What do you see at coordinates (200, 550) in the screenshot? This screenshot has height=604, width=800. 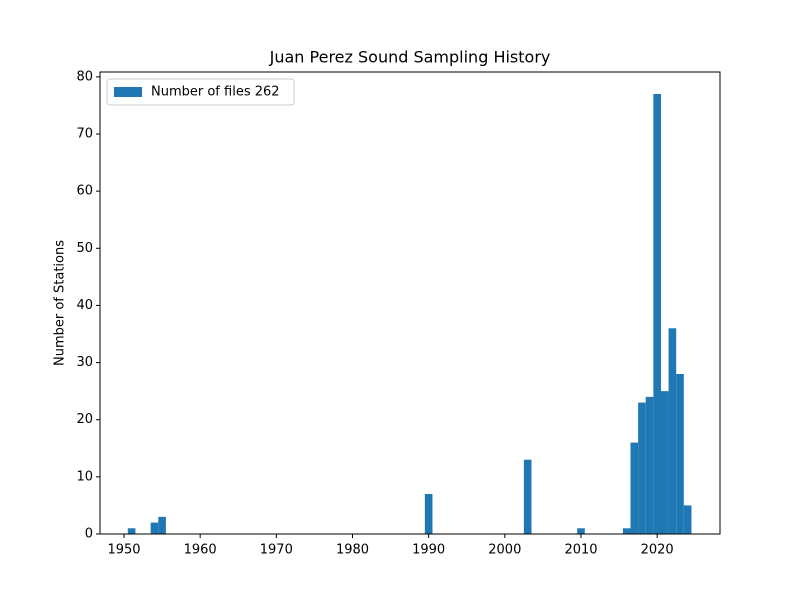 I see `x-tick-label: 1960` at bounding box center [200, 550].